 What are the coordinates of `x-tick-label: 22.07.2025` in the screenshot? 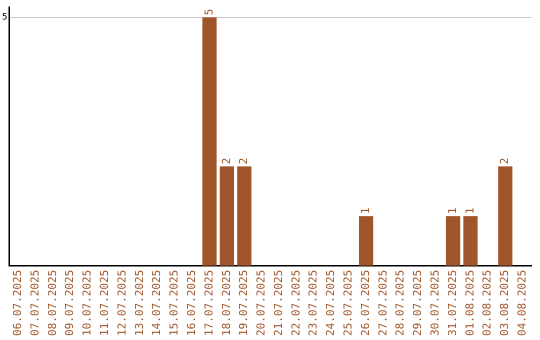 It's located at (295, 303).